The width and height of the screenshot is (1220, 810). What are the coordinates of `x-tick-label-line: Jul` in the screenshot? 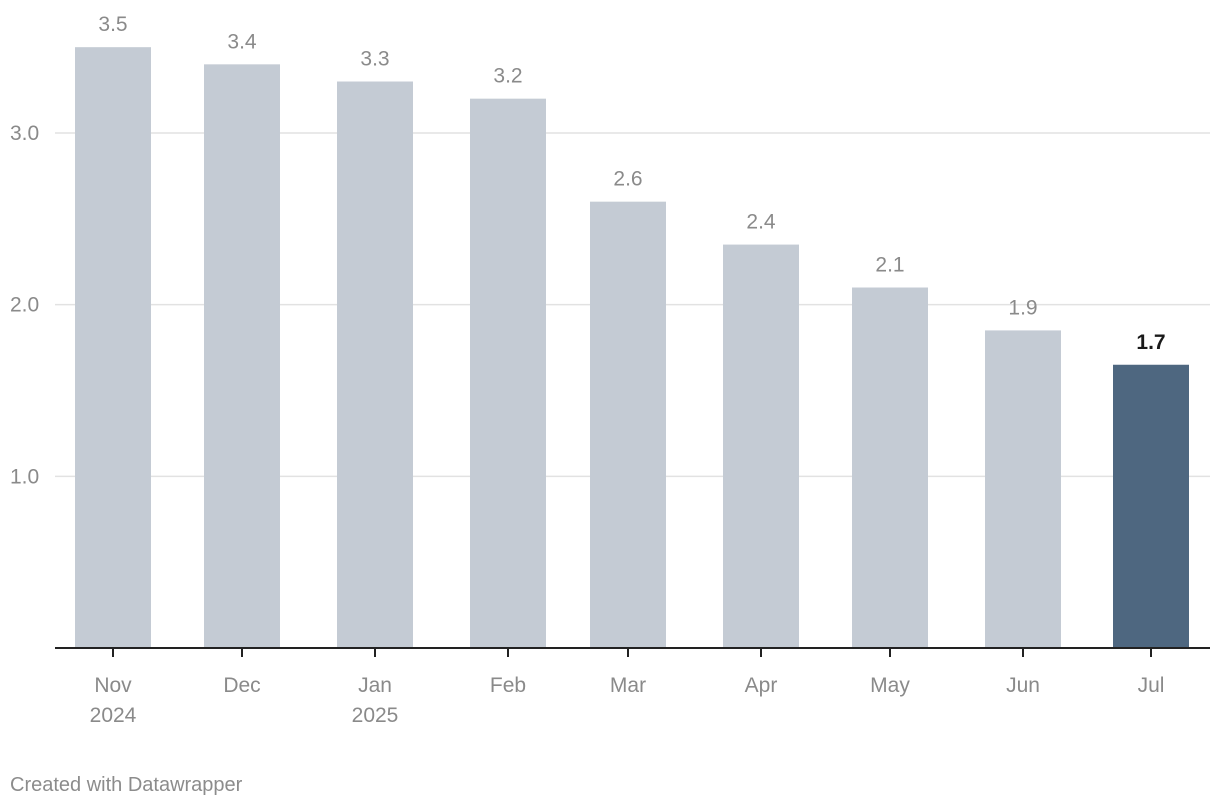 It's located at (1151, 685).